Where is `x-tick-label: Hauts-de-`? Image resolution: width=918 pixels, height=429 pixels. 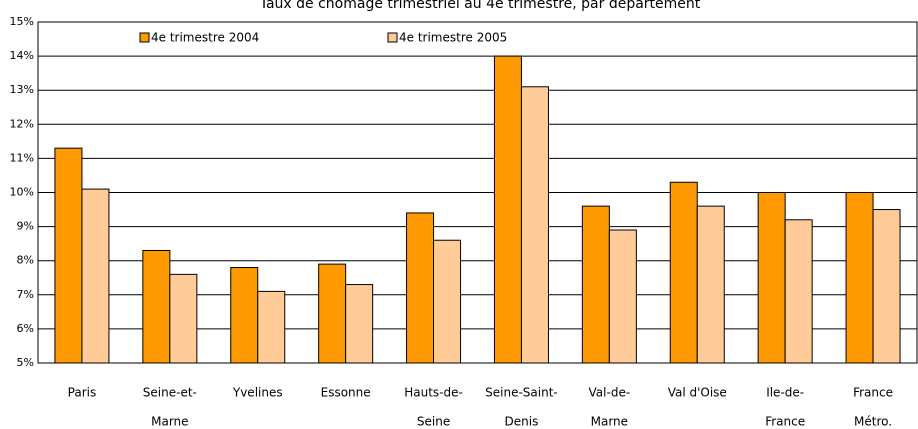 x-tick-label: Hauts-de- is located at coordinates (433, 393).